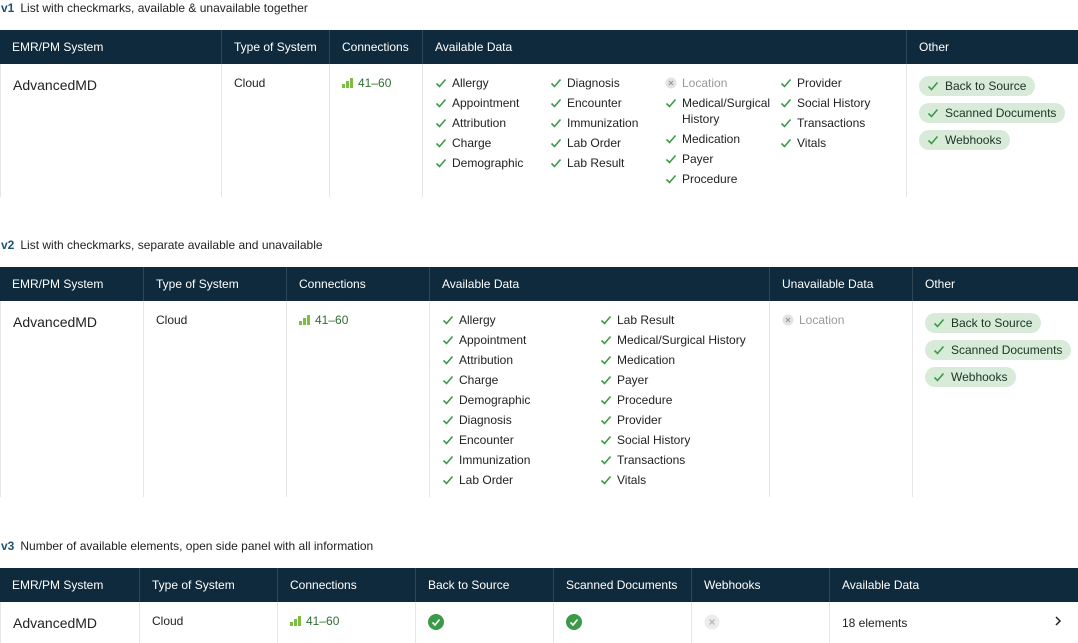  What do you see at coordinates (722, 83) in the screenshot?
I see `data-item: Location` at bounding box center [722, 83].